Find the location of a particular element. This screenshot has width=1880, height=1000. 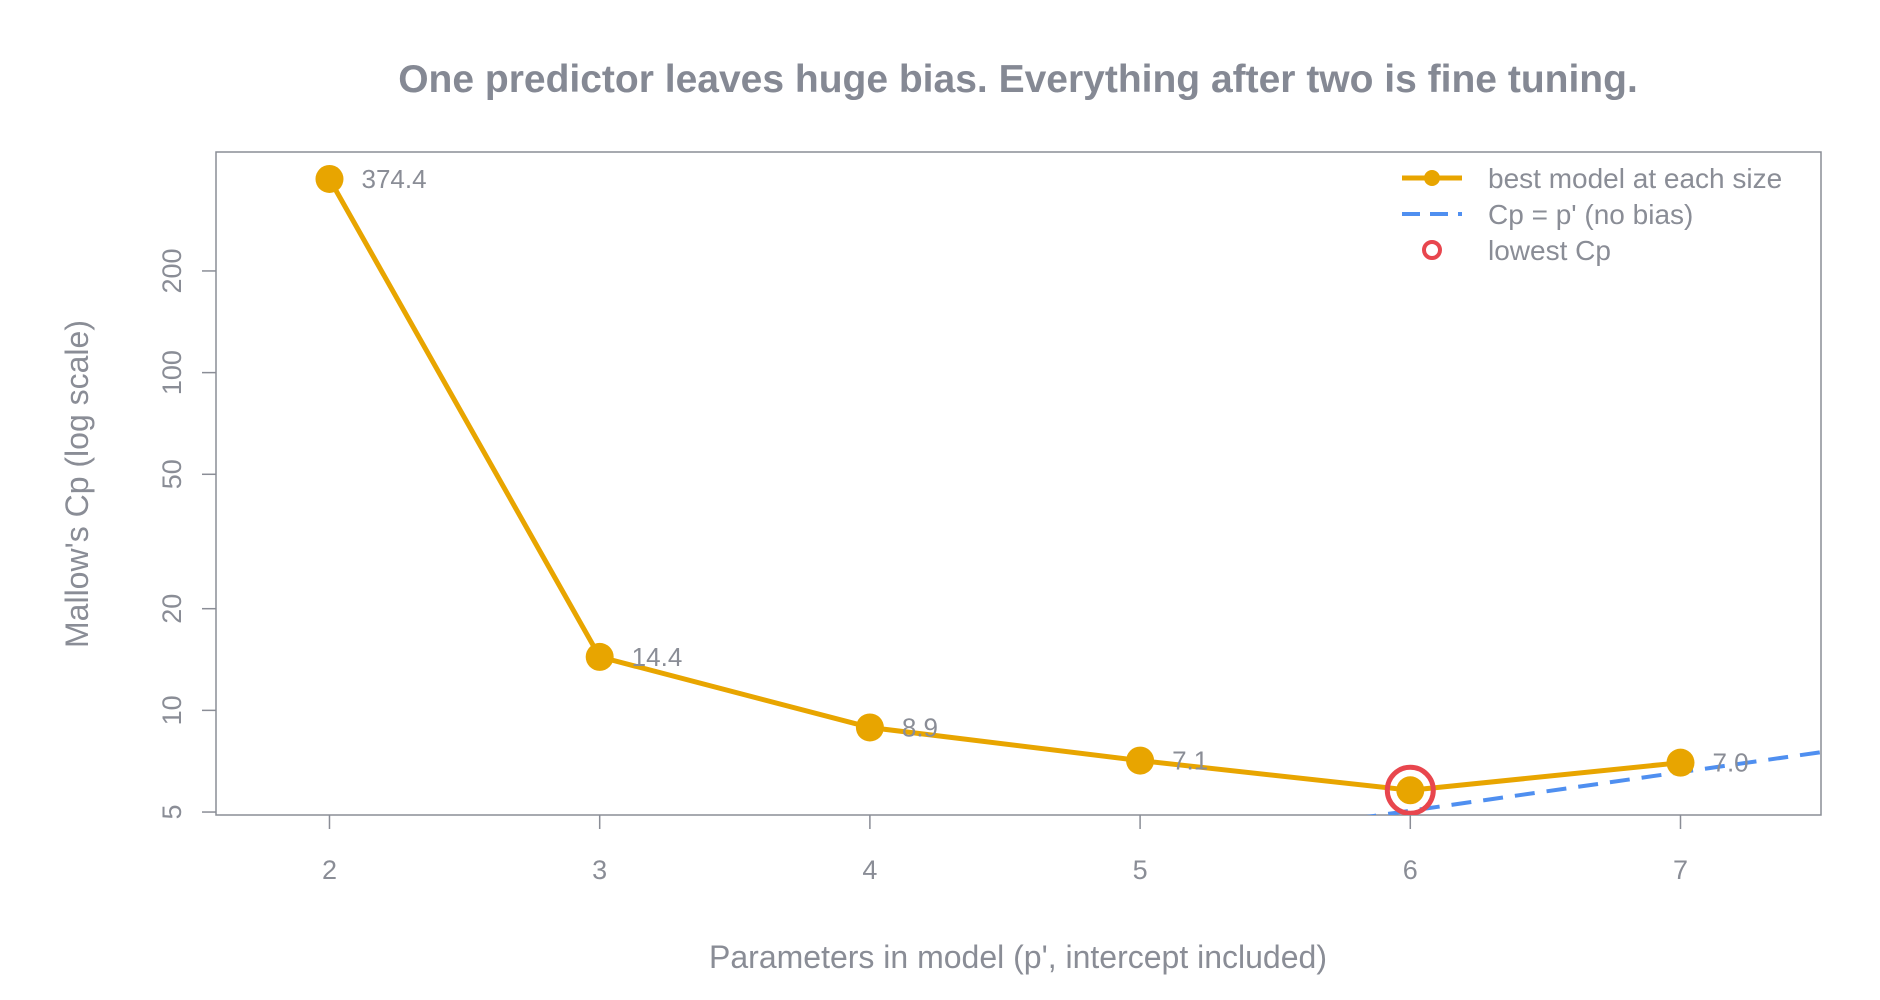

legend-marker-lowest-cp is located at coordinates (1432, 250).